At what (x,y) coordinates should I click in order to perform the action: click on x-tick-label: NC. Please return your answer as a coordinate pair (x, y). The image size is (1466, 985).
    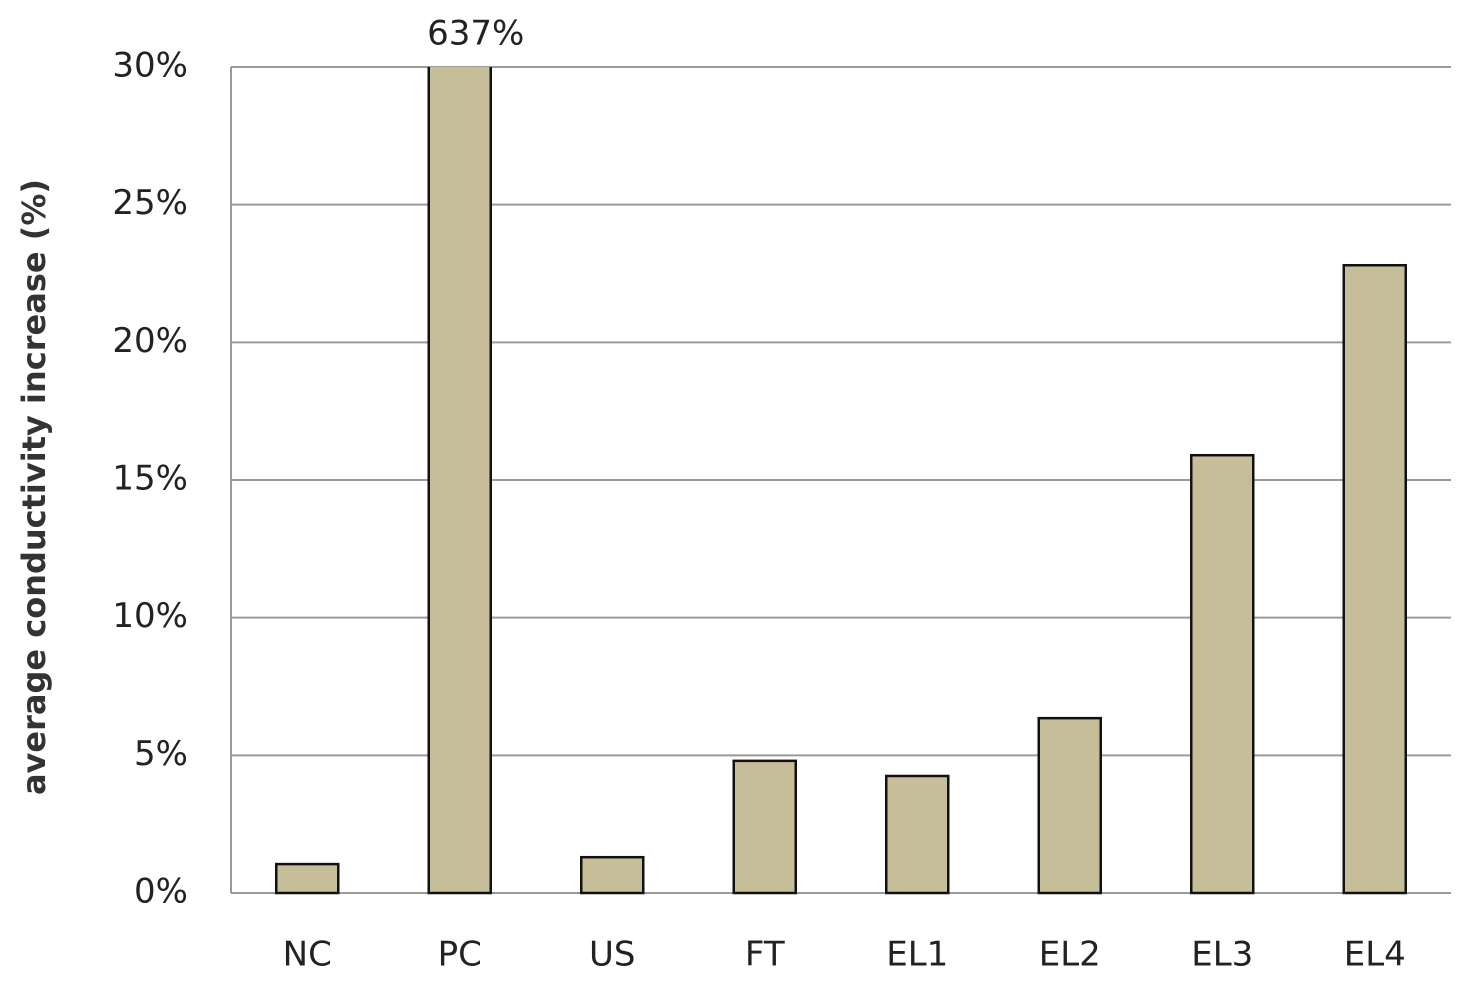
    Looking at the image, I should click on (307, 955).